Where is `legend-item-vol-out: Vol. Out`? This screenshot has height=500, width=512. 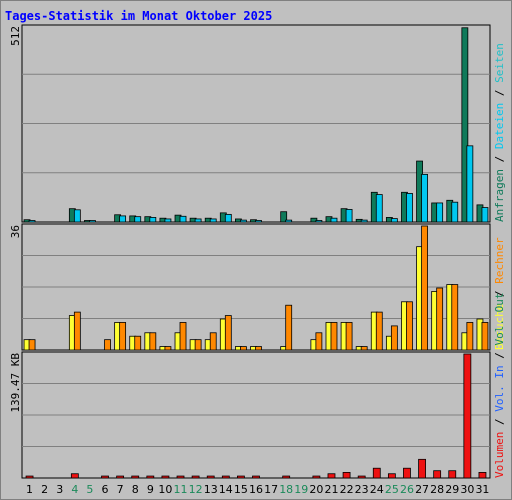 legend-item-vol-out: Vol. Out is located at coordinates (499, 319).